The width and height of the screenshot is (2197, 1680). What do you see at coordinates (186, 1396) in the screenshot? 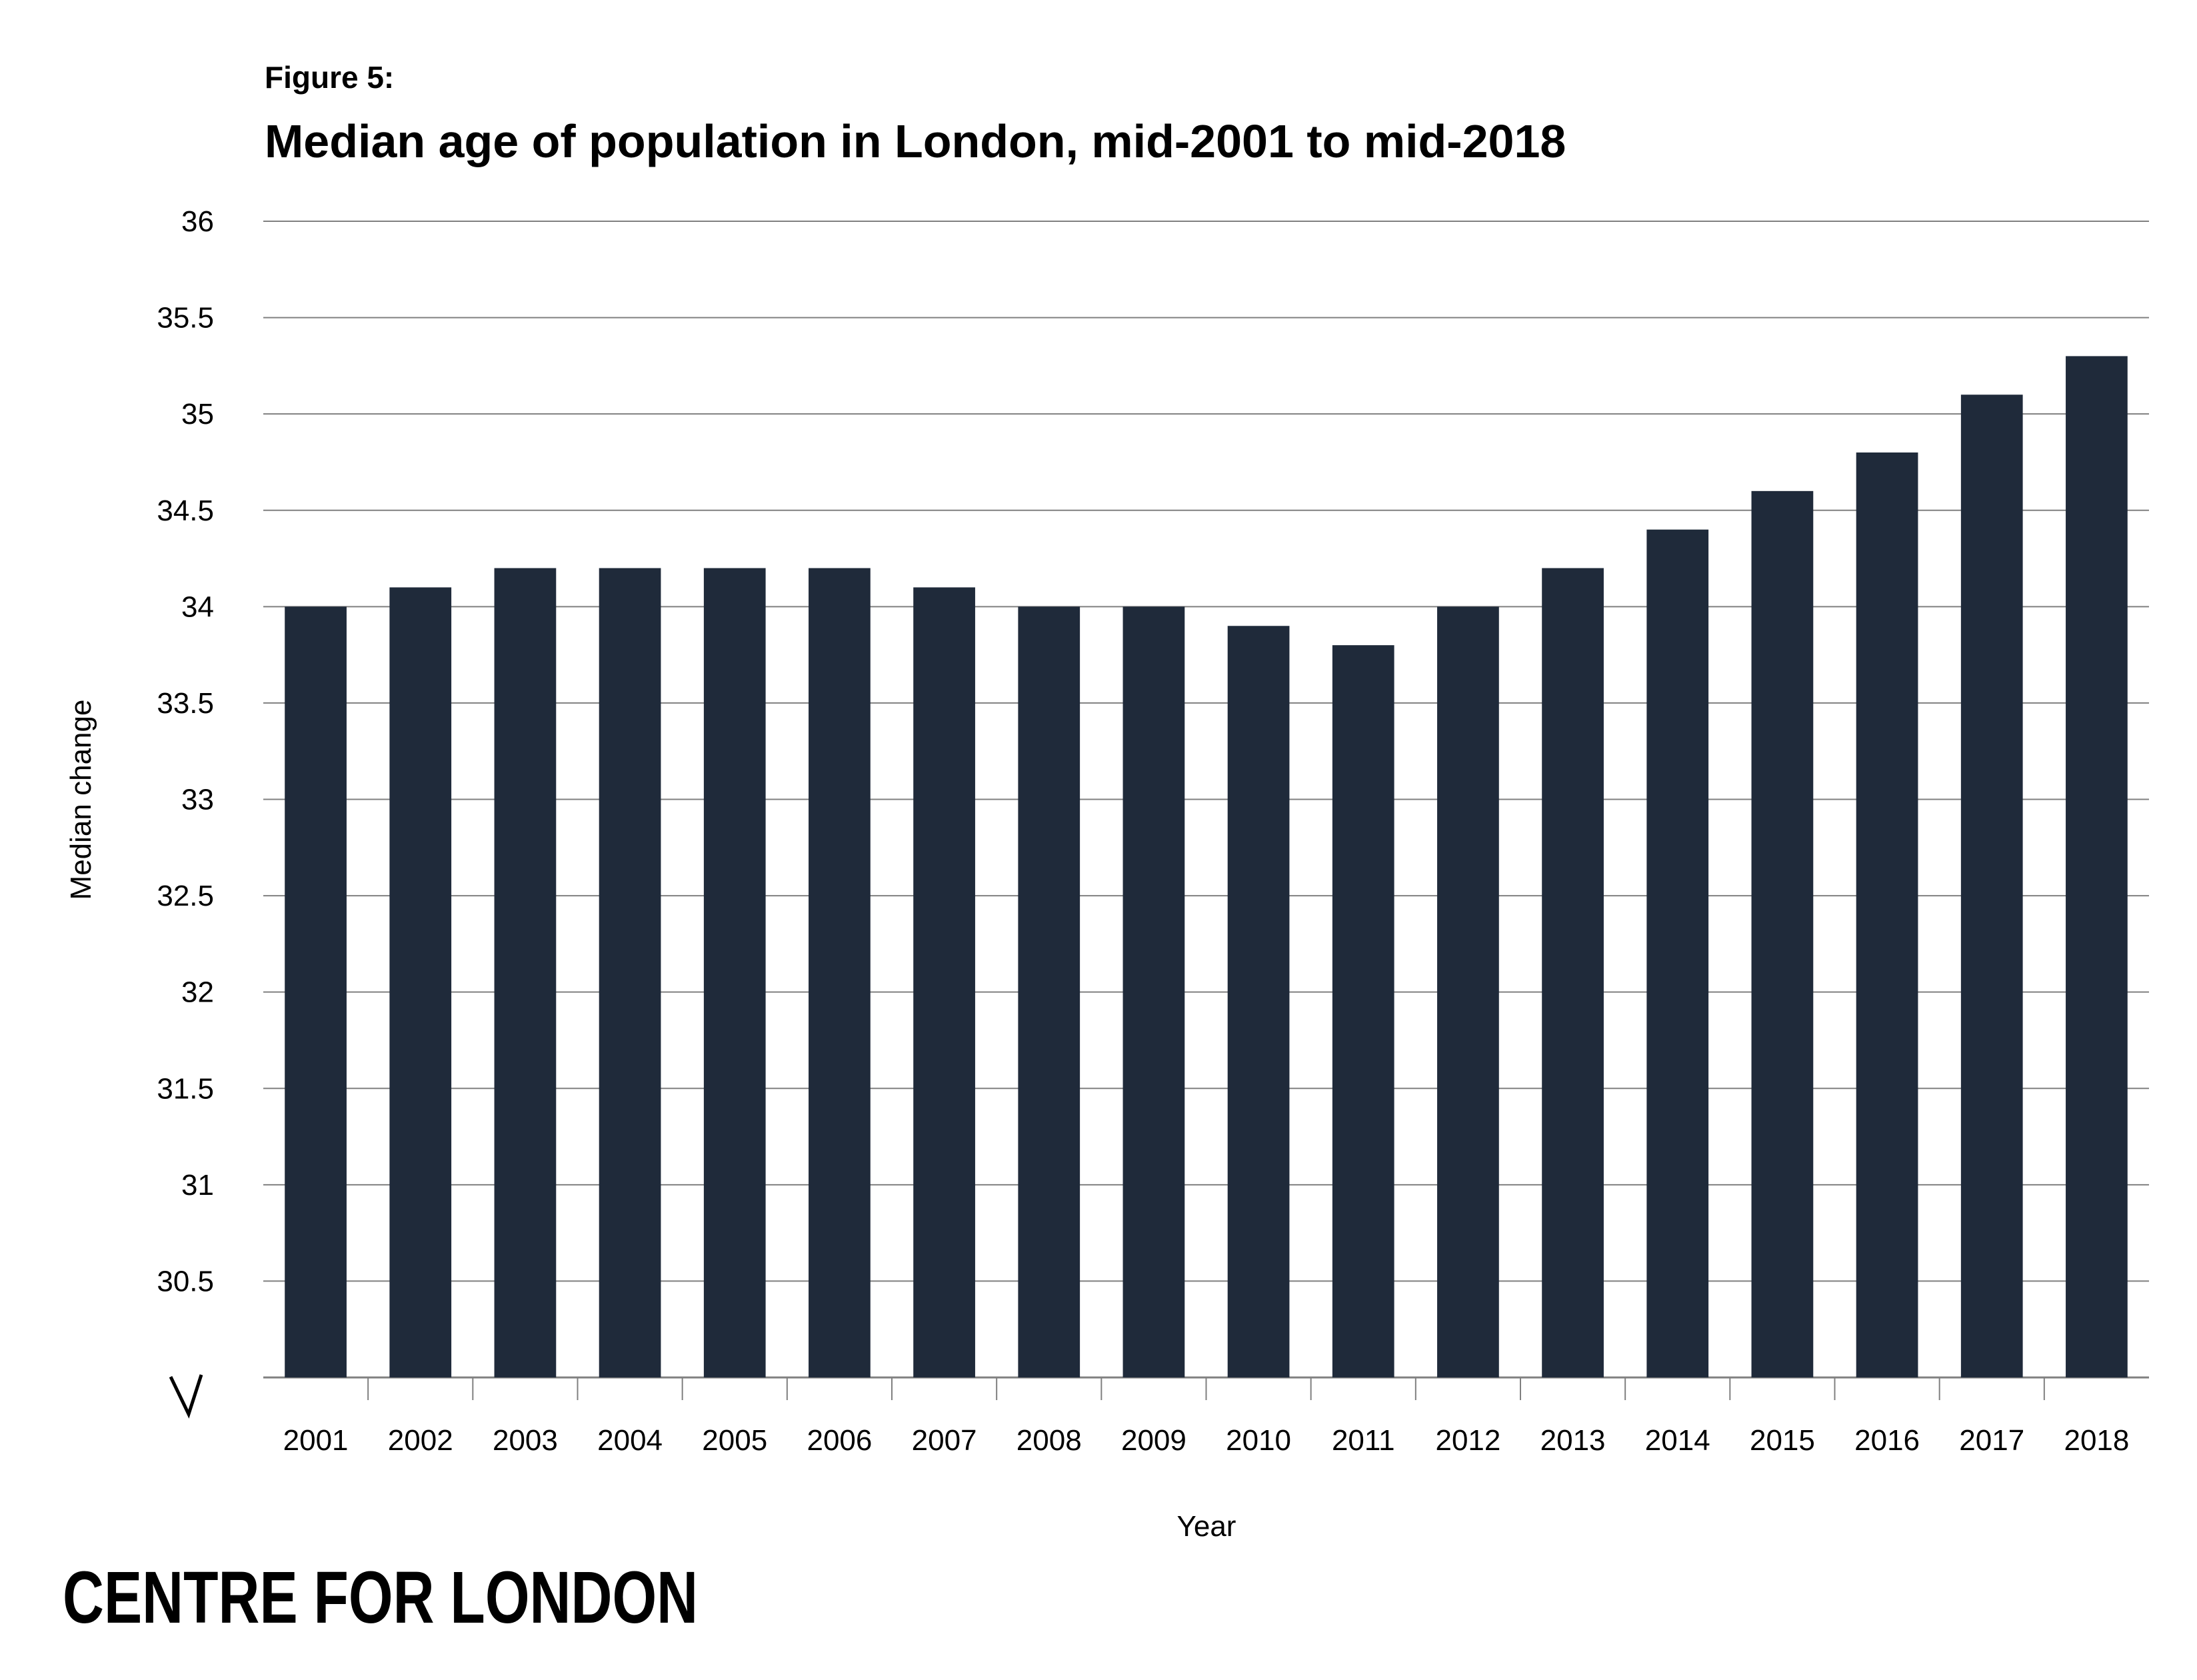
I see `axis-break-icon` at bounding box center [186, 1396].